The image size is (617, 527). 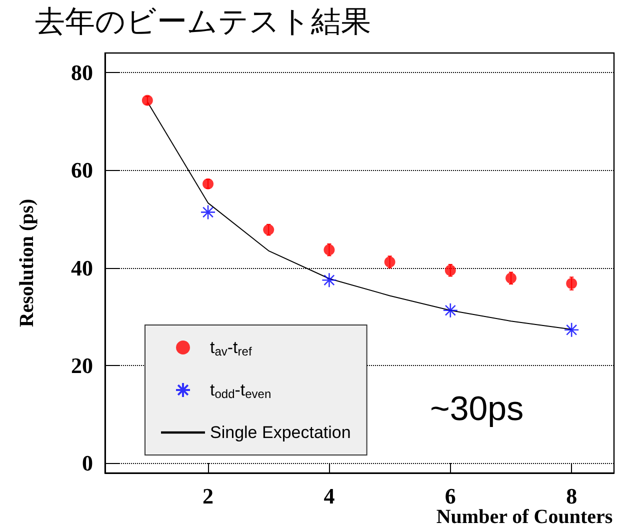 What do you see at coordinates (450, 496) in the screenshot?
I see `x-tick-label: 6` at bounding box center [450, 496].